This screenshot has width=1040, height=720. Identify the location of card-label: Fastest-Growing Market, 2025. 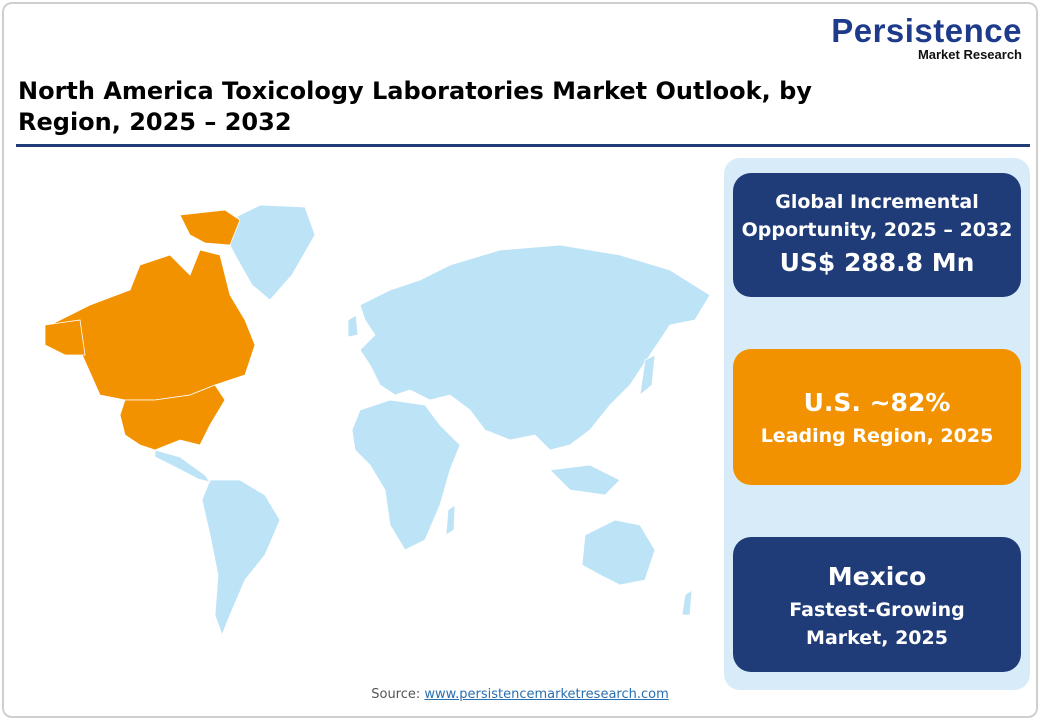
(877, 623).